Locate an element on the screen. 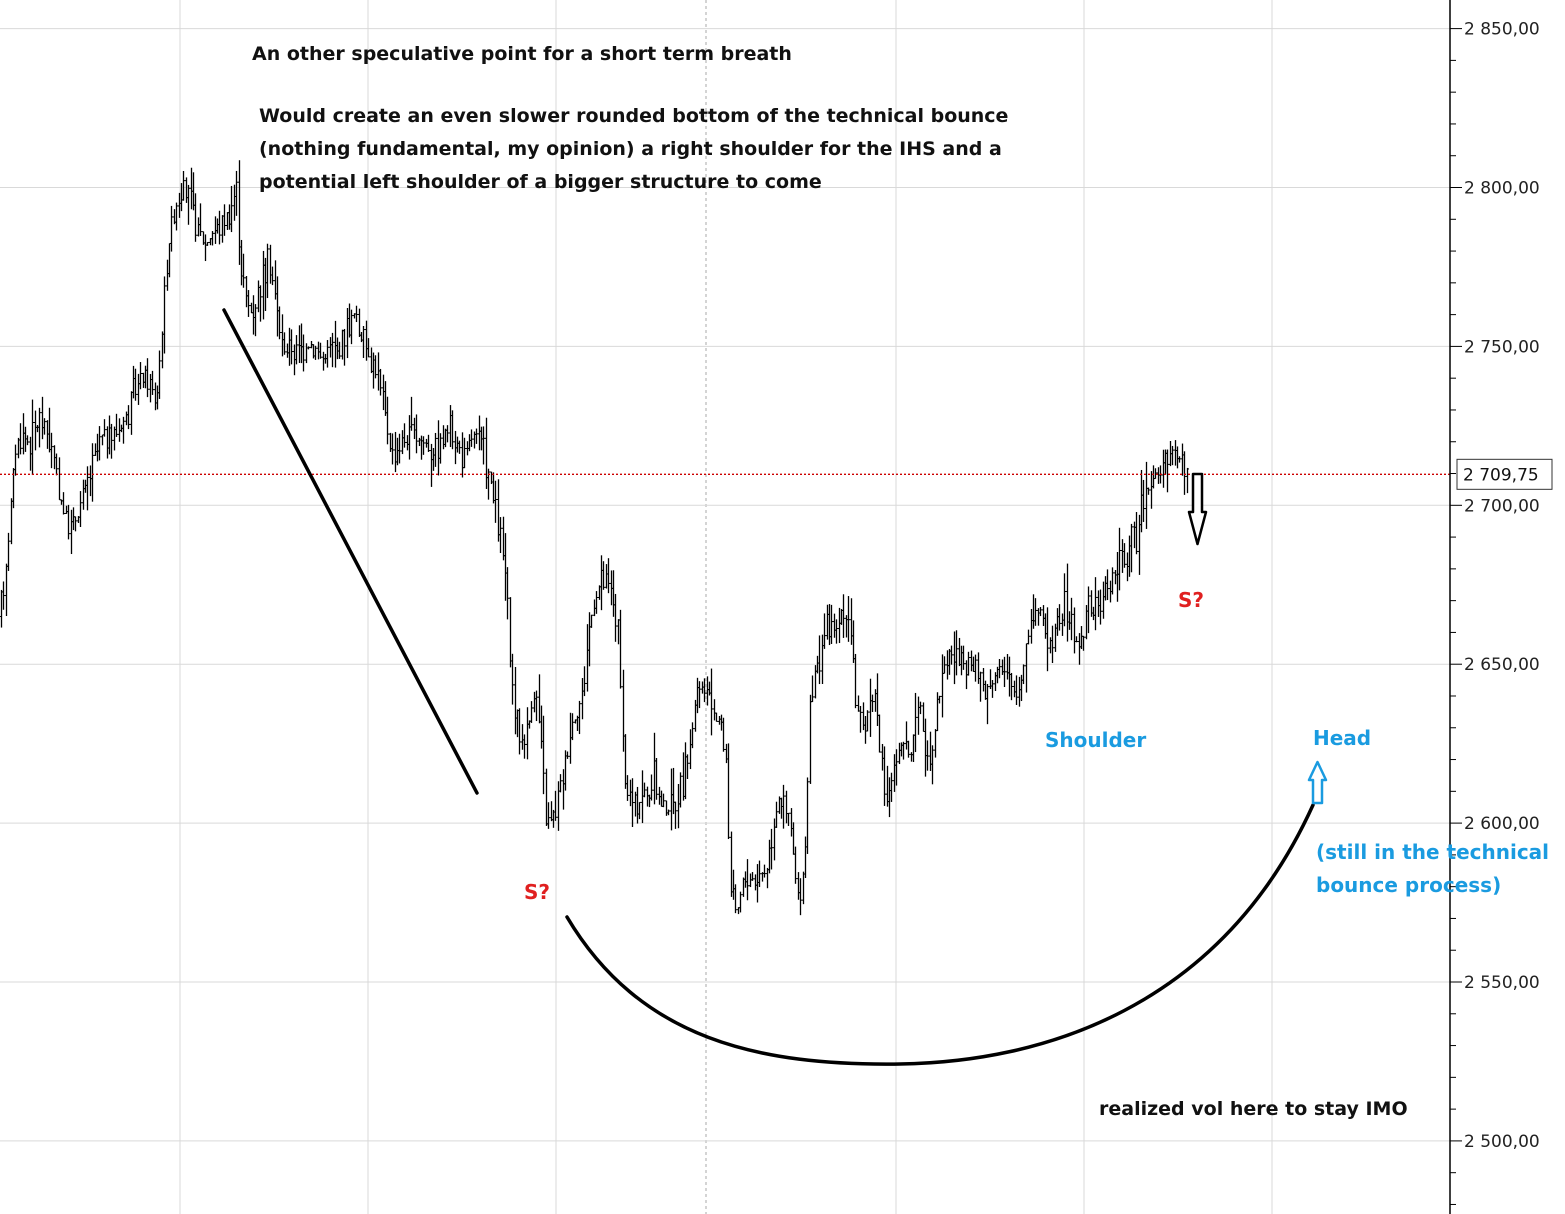  down-arrow-icon is located at coordinates (1197, 509).